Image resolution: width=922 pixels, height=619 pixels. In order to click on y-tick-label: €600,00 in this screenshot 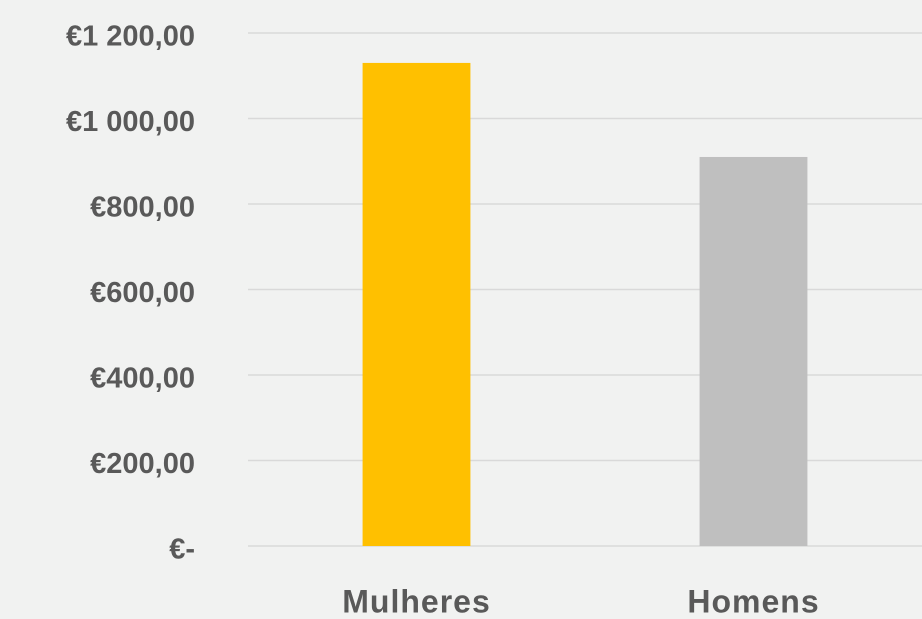, I will do `click(142, 293)`.